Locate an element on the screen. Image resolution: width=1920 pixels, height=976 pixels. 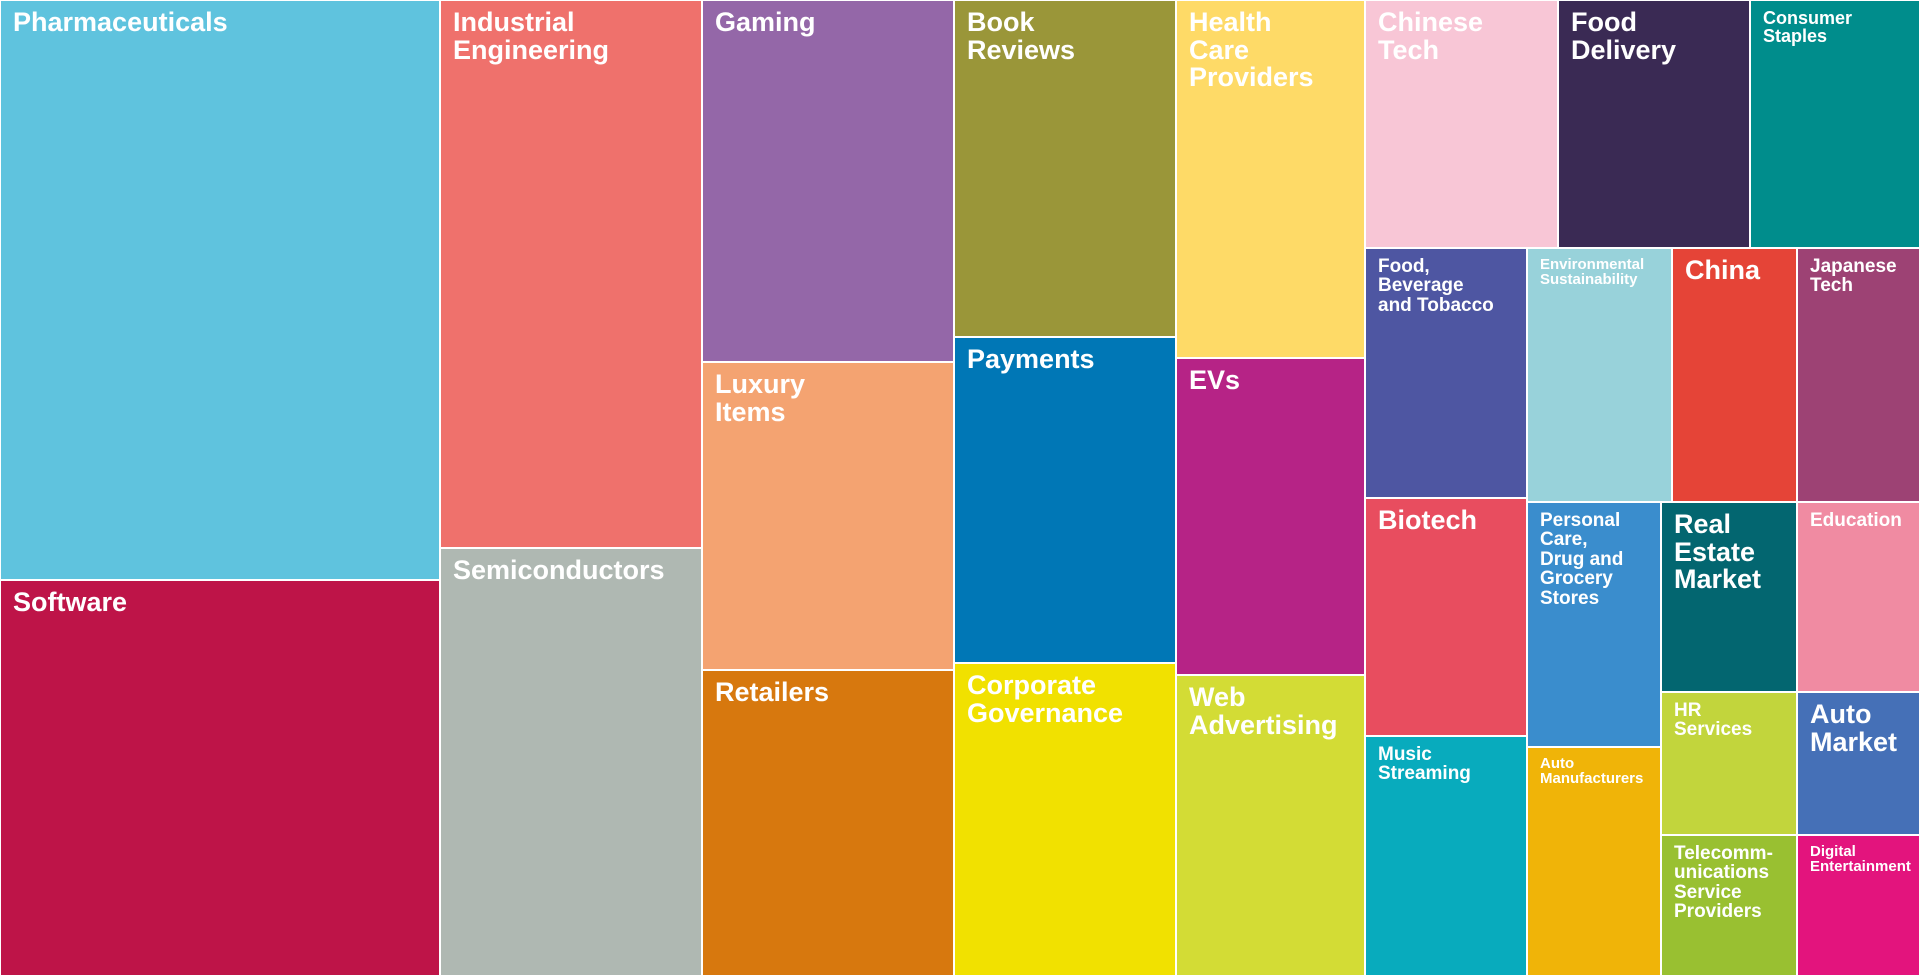
treemap-tile: Health Care Providers is located at coordinates (1270, 179).